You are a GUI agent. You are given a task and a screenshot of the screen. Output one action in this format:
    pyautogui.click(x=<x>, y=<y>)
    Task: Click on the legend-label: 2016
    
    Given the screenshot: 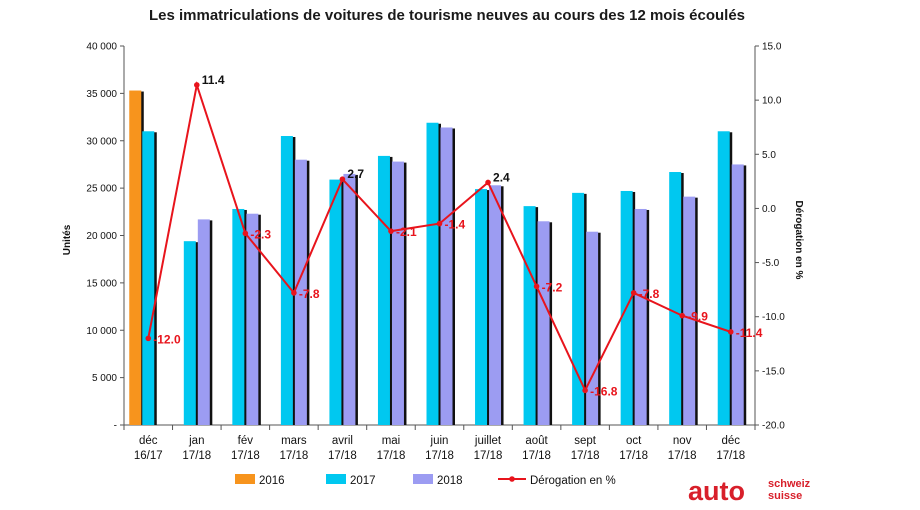 What is the action you would take?
    pyautogui.click(x=272, y=481)
    